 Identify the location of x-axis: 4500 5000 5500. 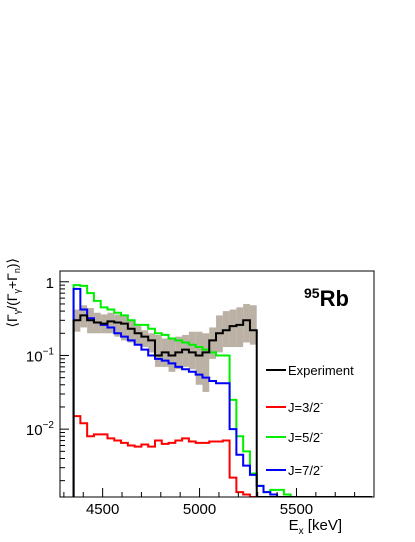
(219, 503).